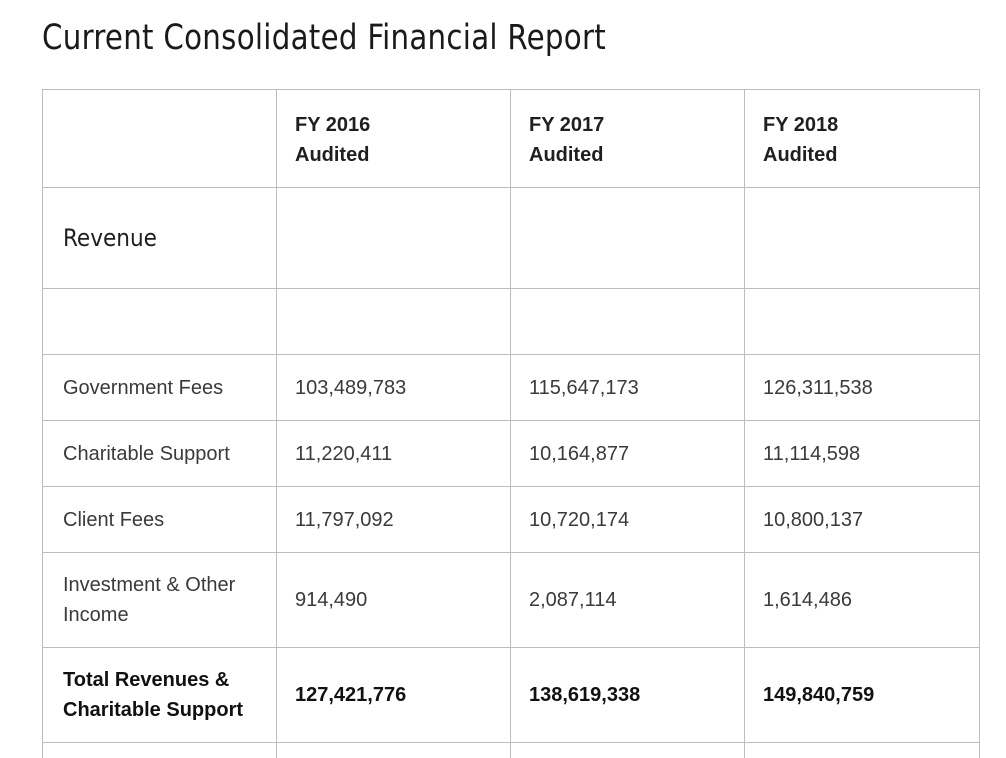 The height and width of the screenshot is (758, 1006). I want to click on total-label-line: Total Revenues &, so click(146, 680).